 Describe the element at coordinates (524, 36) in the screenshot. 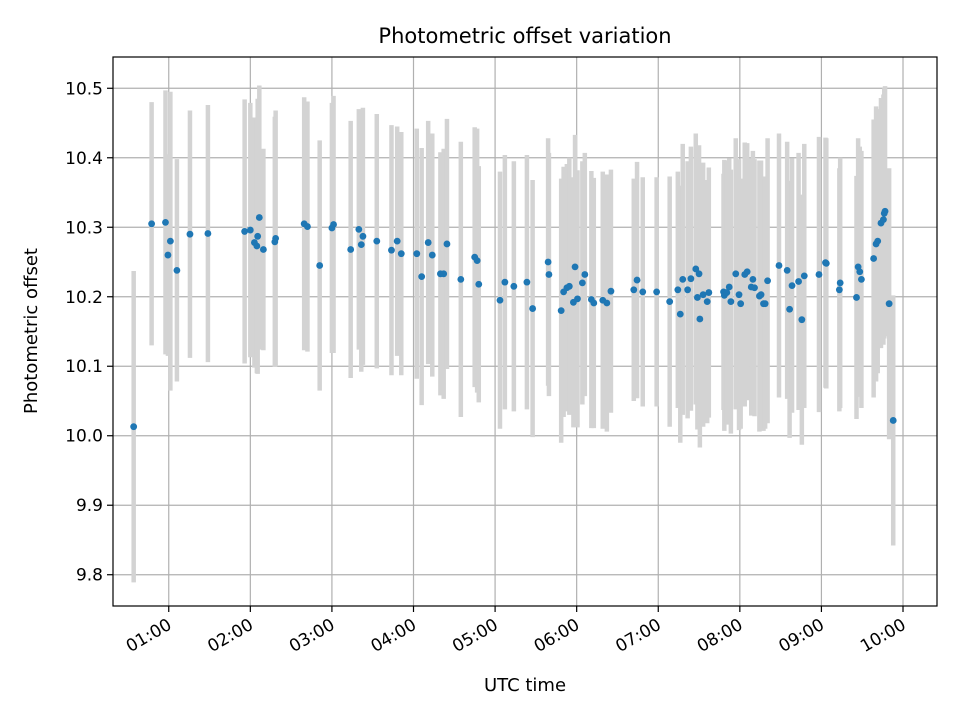

I see `chart-title: Photometric offset variation` at that location.